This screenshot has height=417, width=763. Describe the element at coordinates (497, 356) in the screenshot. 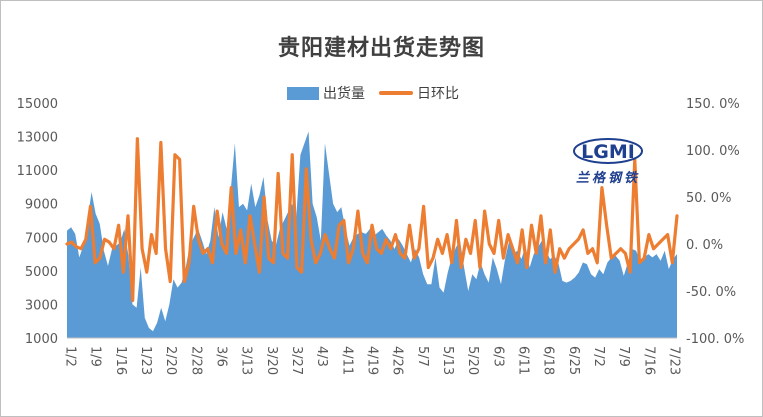

I see `x-tick-label: 6/3` at that location.